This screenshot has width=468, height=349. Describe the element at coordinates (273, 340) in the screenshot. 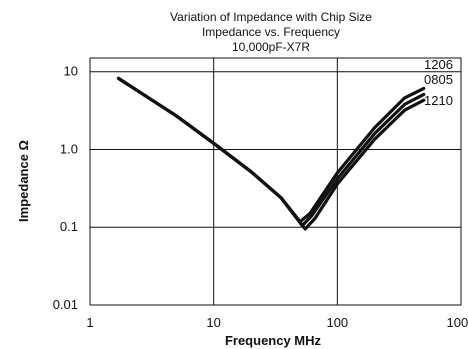

I see `x-axis-label: Frequency MHz` at that location.